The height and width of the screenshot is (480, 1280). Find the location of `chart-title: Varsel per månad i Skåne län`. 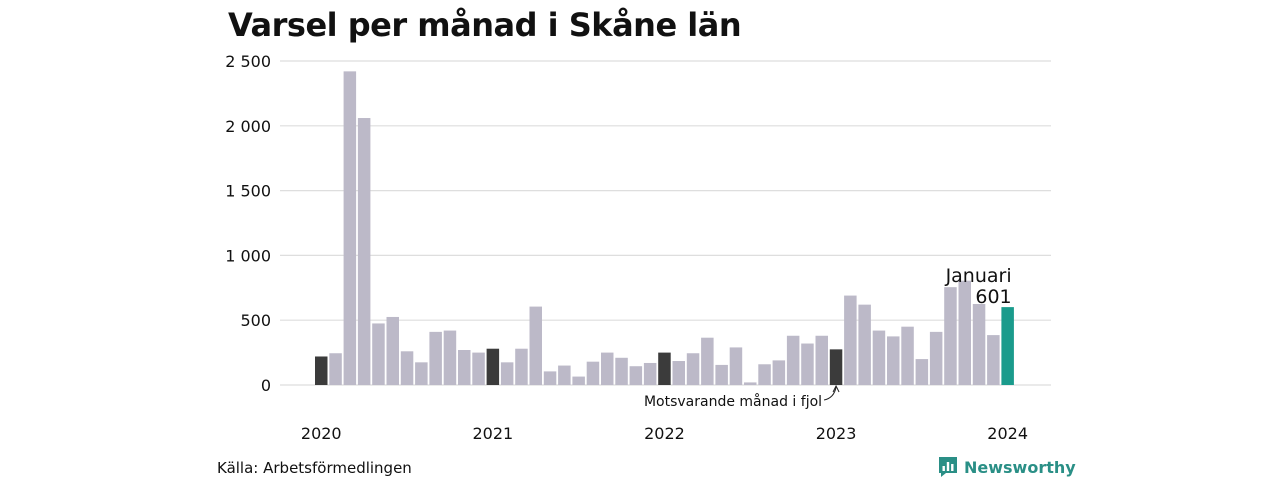

chart-title: Varsel per månad i Skåne län is located at coordinates (485, 25).